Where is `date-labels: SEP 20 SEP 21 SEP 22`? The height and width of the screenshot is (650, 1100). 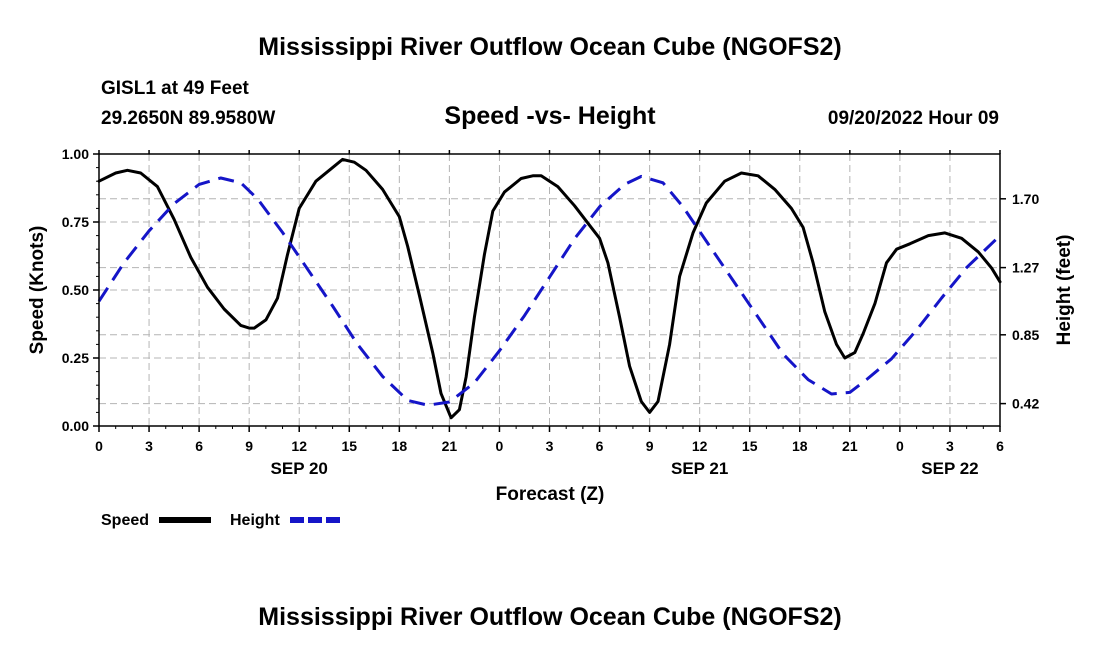
date-labels: SEP 20 SEP 21 SEP 22 is located at coordinates (625, 468).